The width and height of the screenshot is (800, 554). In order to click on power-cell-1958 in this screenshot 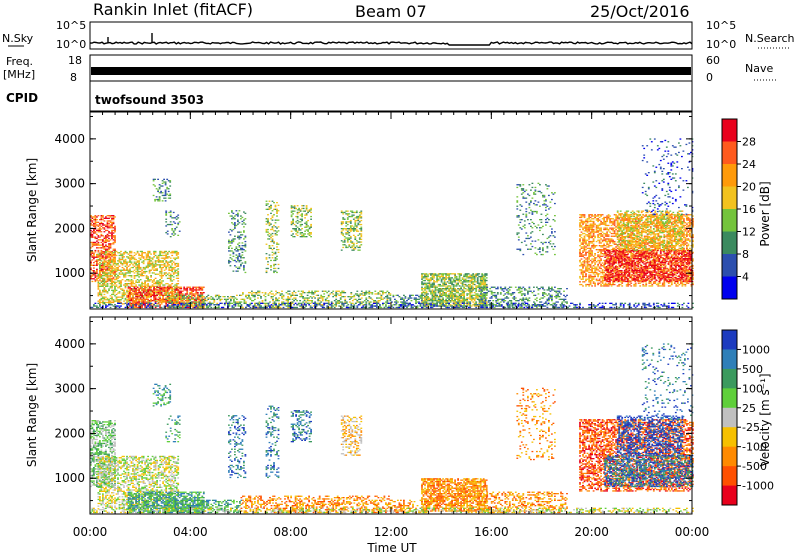, I will do `click(188, 301)`.